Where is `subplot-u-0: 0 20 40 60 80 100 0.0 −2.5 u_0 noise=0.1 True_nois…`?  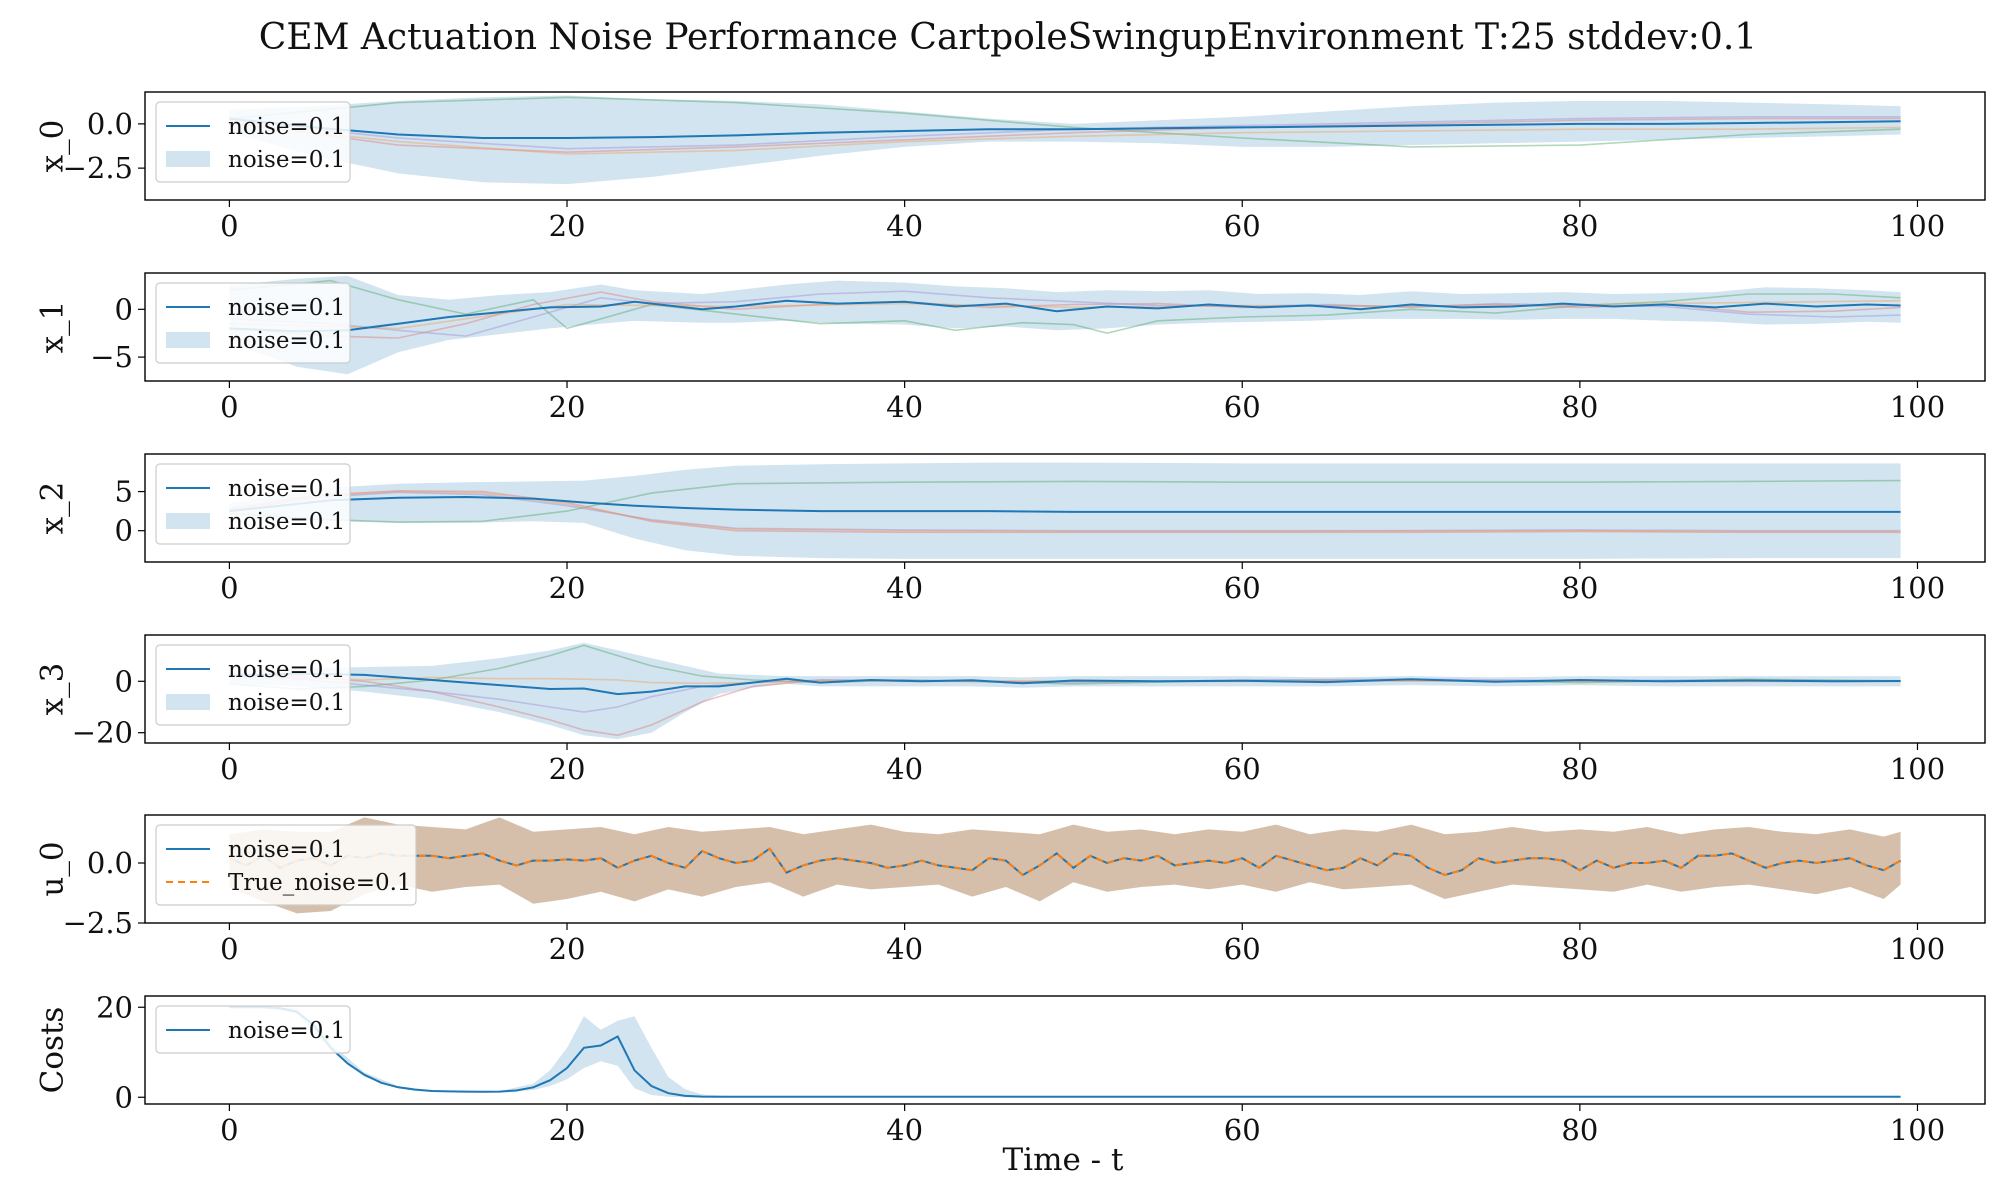 subplot-u-0: 0 20 40 60 80 100 0.0 −2.5 u_0 noise=0.1 True_nois… is located at coordinates (1010, 890).